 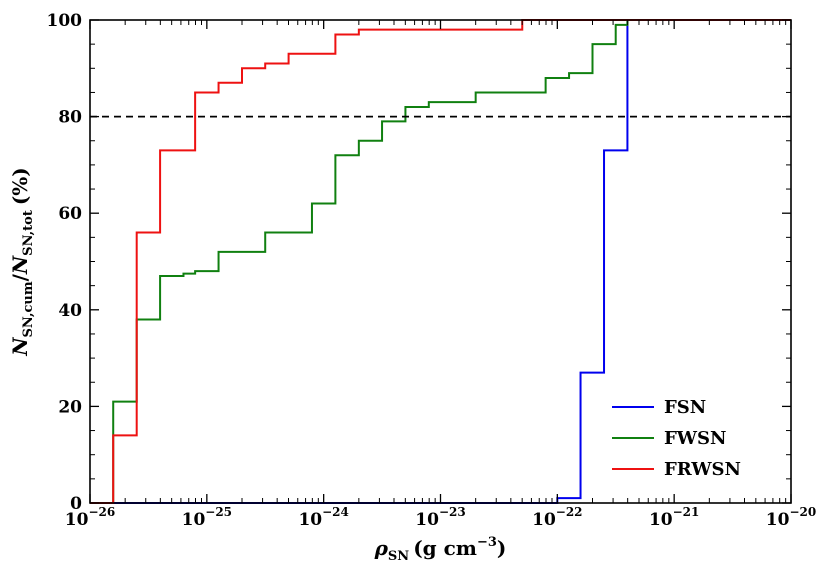 What do you see at coordinates (90, 517) in the screenshot?
I see `x-tick-label: 10−26` at bounding box center [90, 517].